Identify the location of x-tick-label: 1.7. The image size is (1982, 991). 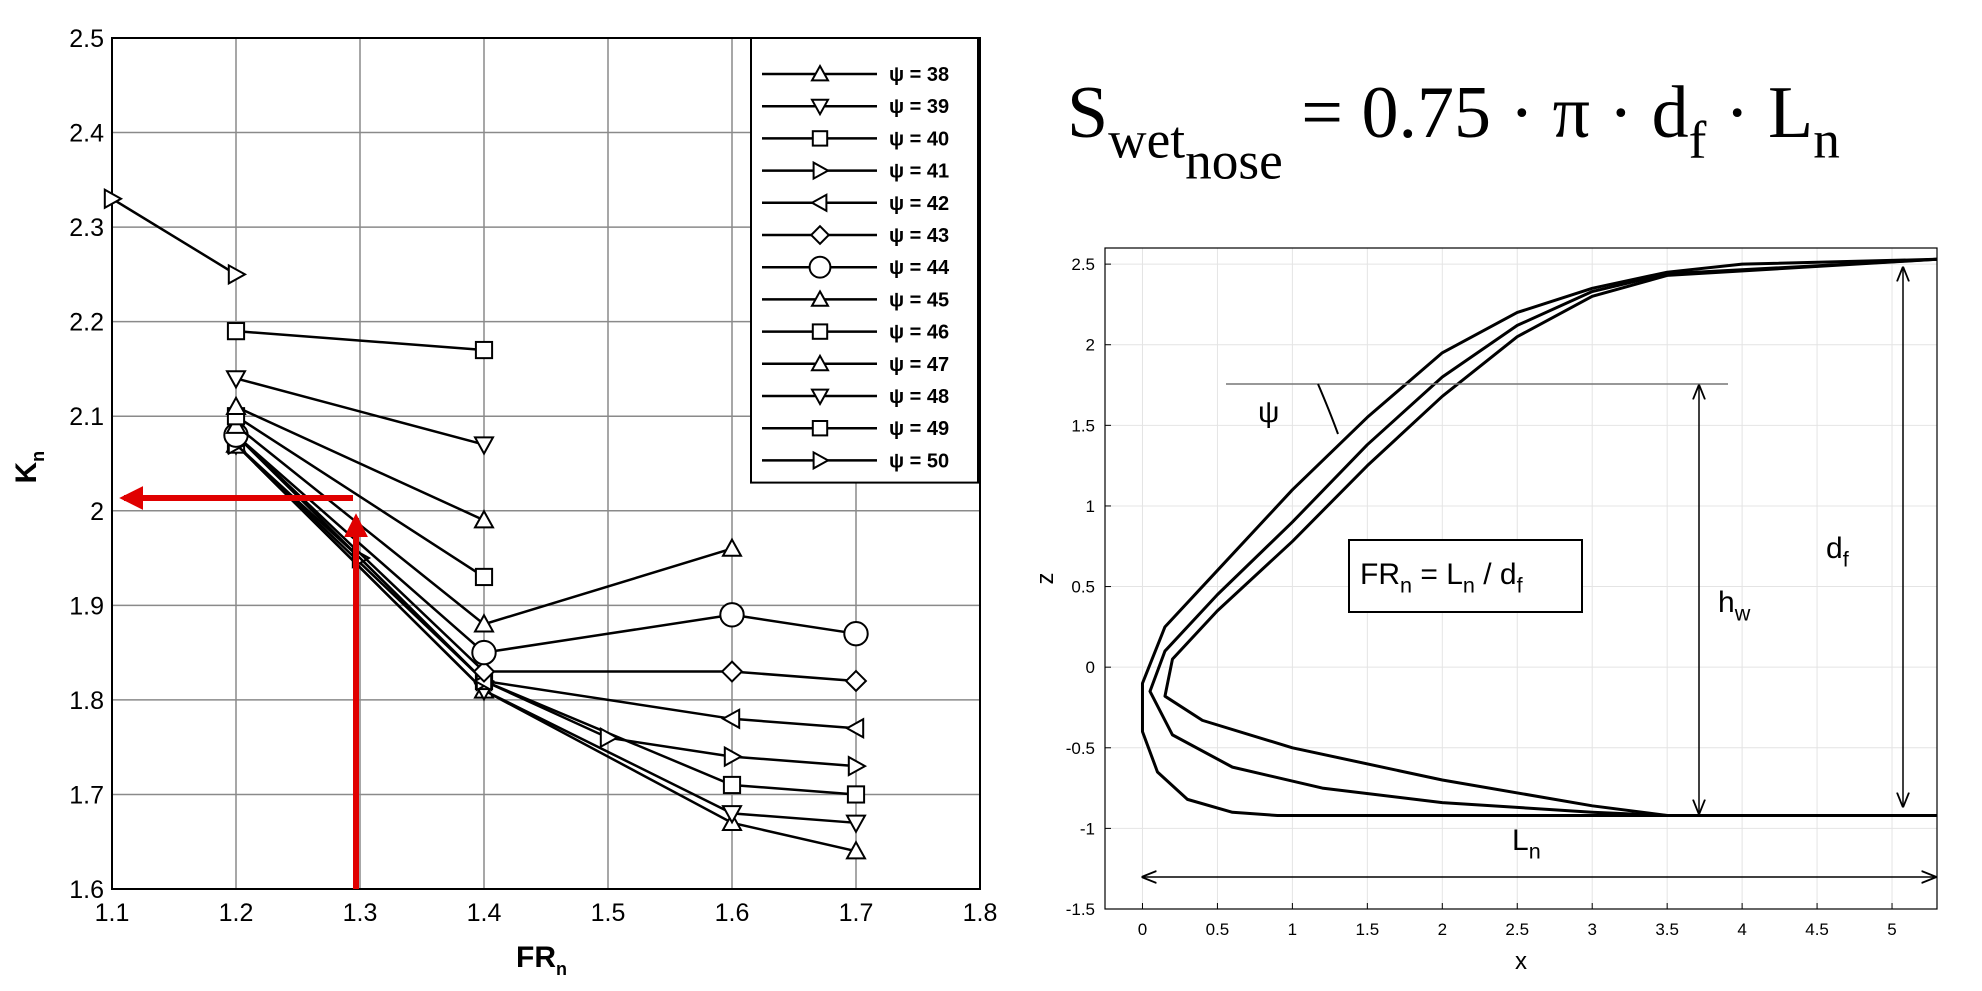
(856, 913).